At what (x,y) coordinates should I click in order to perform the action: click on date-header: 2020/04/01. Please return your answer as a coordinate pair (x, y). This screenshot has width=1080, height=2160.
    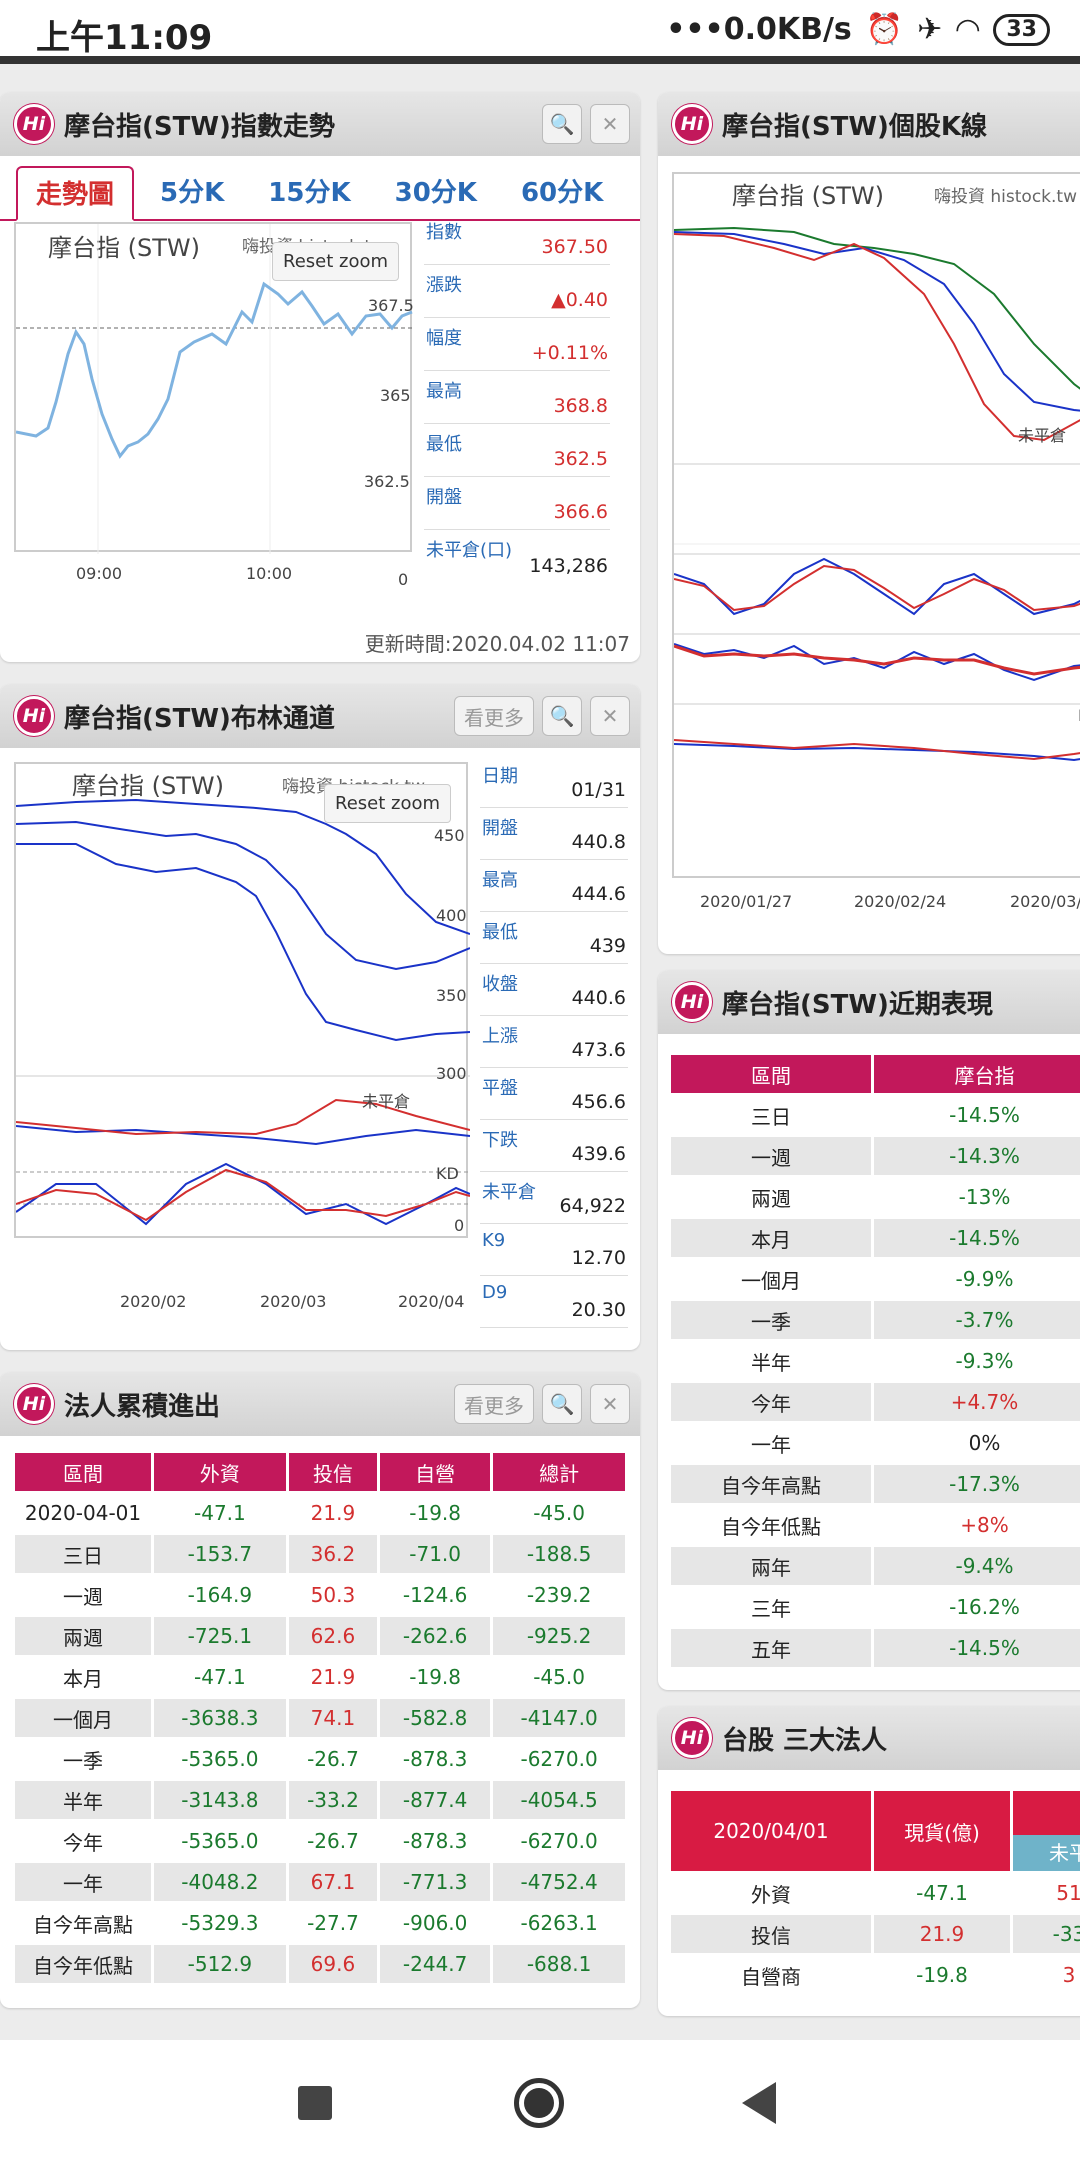
    Looking at the image, I should click on (771, 1831).